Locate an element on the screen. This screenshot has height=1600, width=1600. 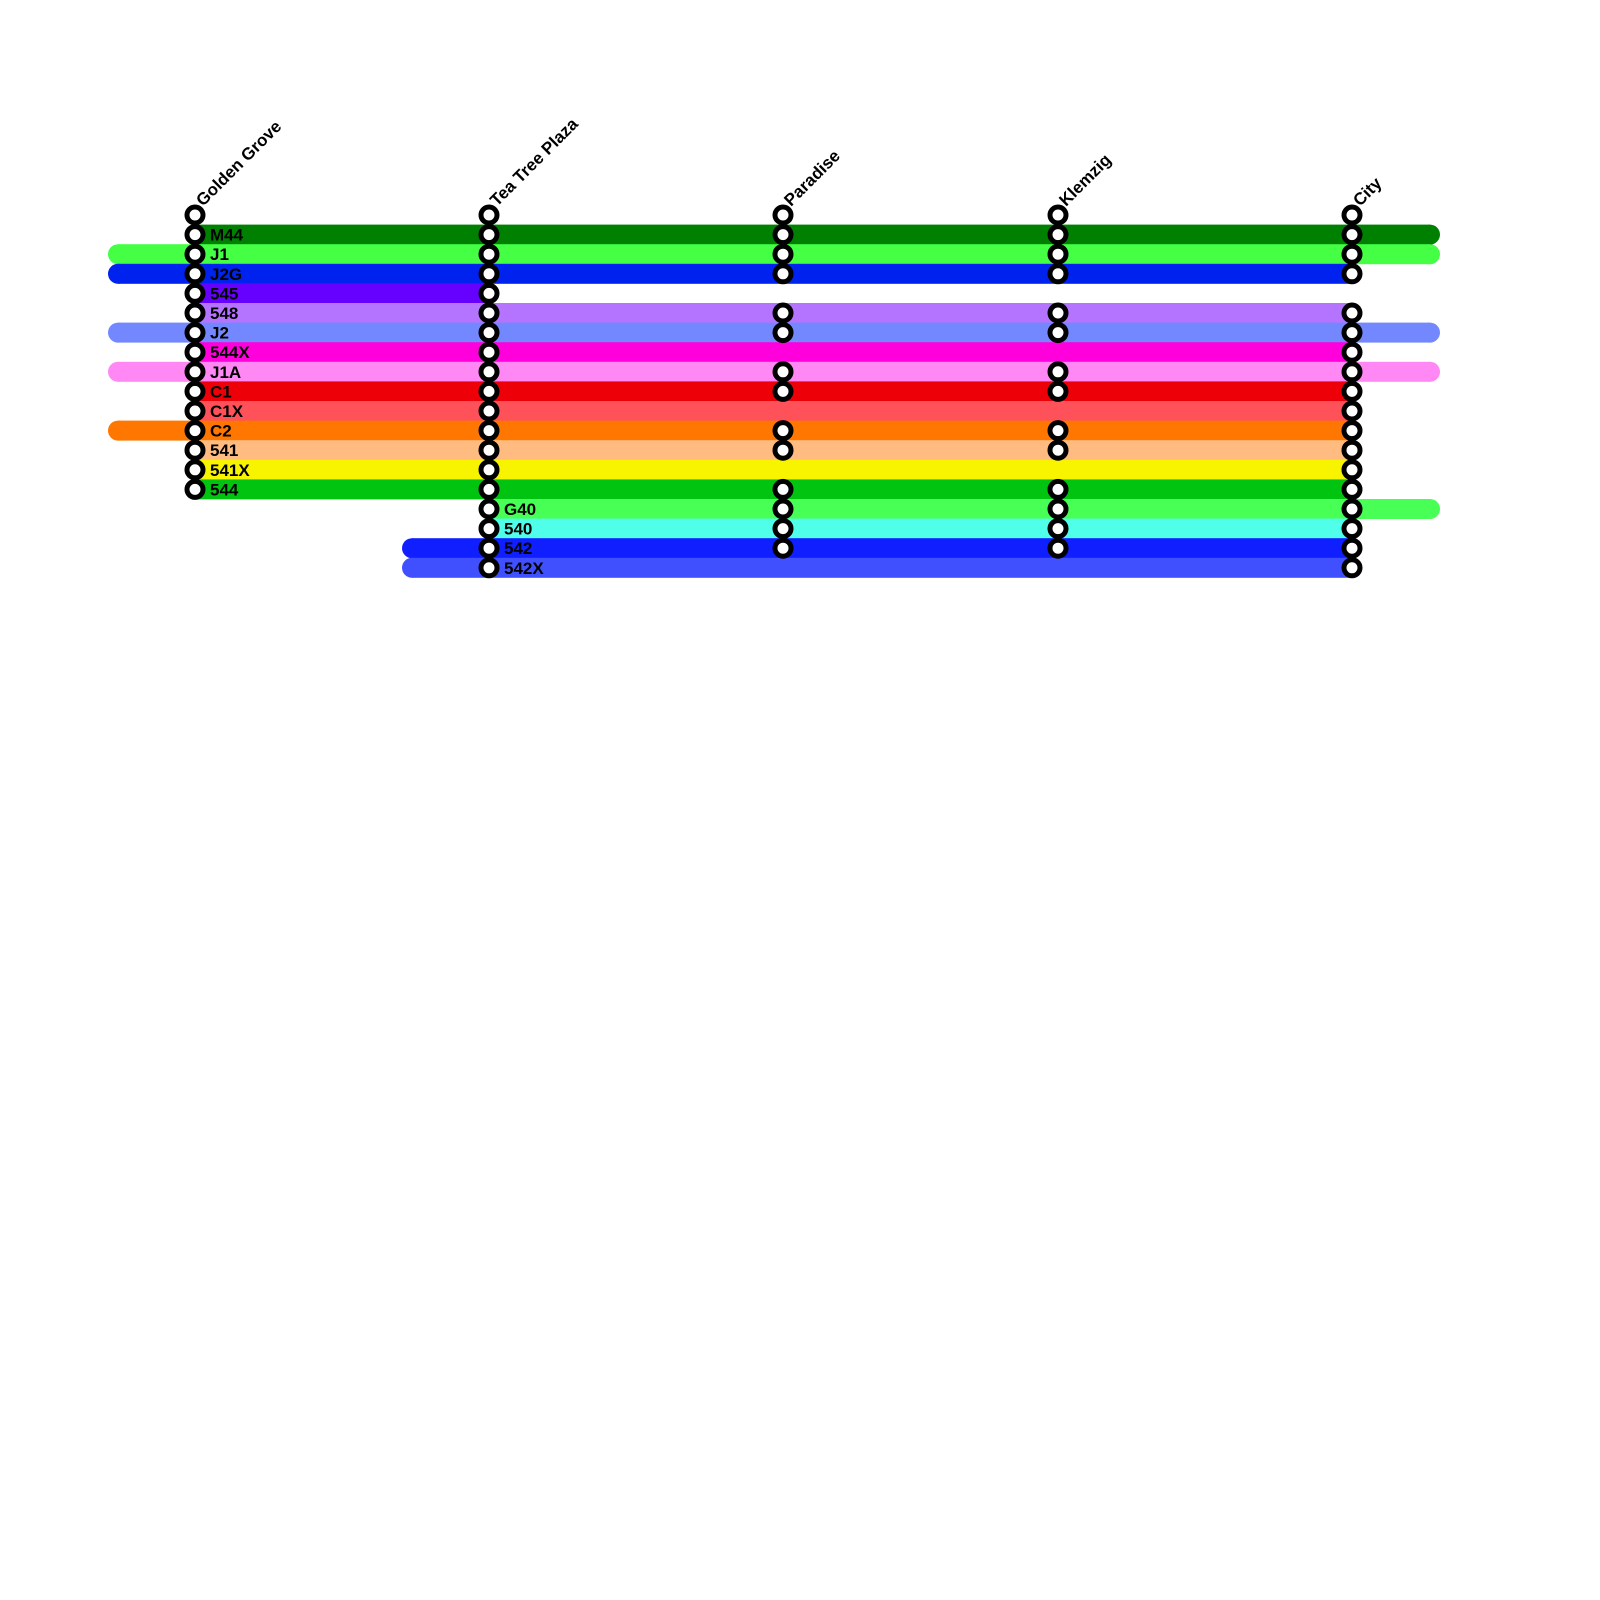
route-line-J2G is located at coordinates (735, 273).